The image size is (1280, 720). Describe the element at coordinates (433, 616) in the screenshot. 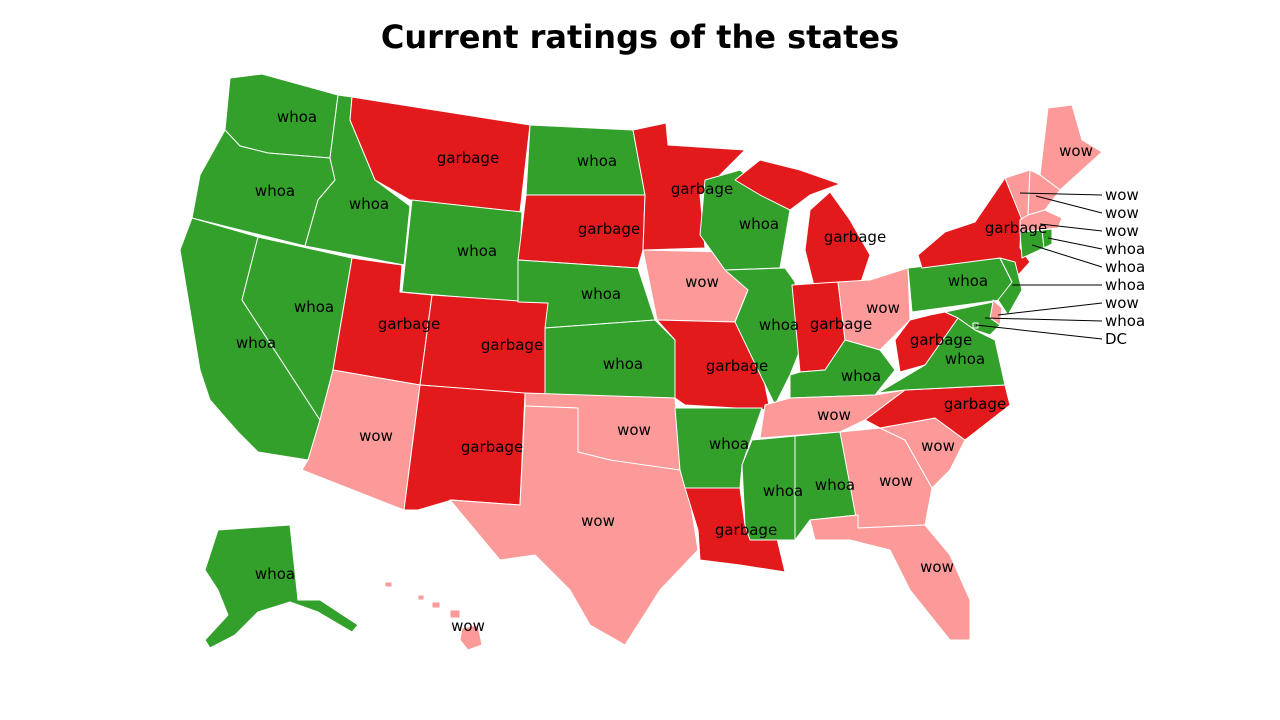

I see `state-hawaii` at that location.